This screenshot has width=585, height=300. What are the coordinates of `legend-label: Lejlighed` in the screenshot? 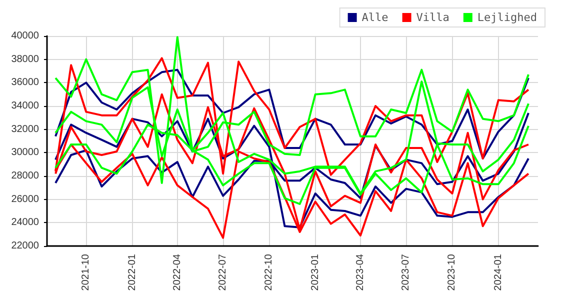 It's located at (507, 17).